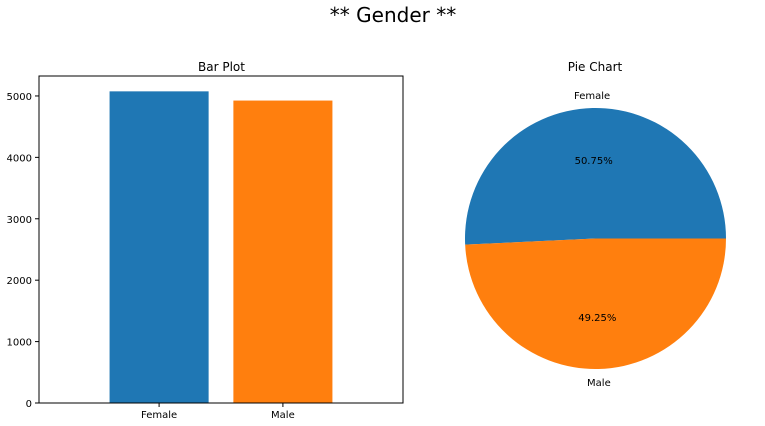 This screenshot has height=426, width=765. What do you see at coordinates (19, 343) in the screenshot?
I see `y-tick-label: 1000` at bounding box center [19, 343].